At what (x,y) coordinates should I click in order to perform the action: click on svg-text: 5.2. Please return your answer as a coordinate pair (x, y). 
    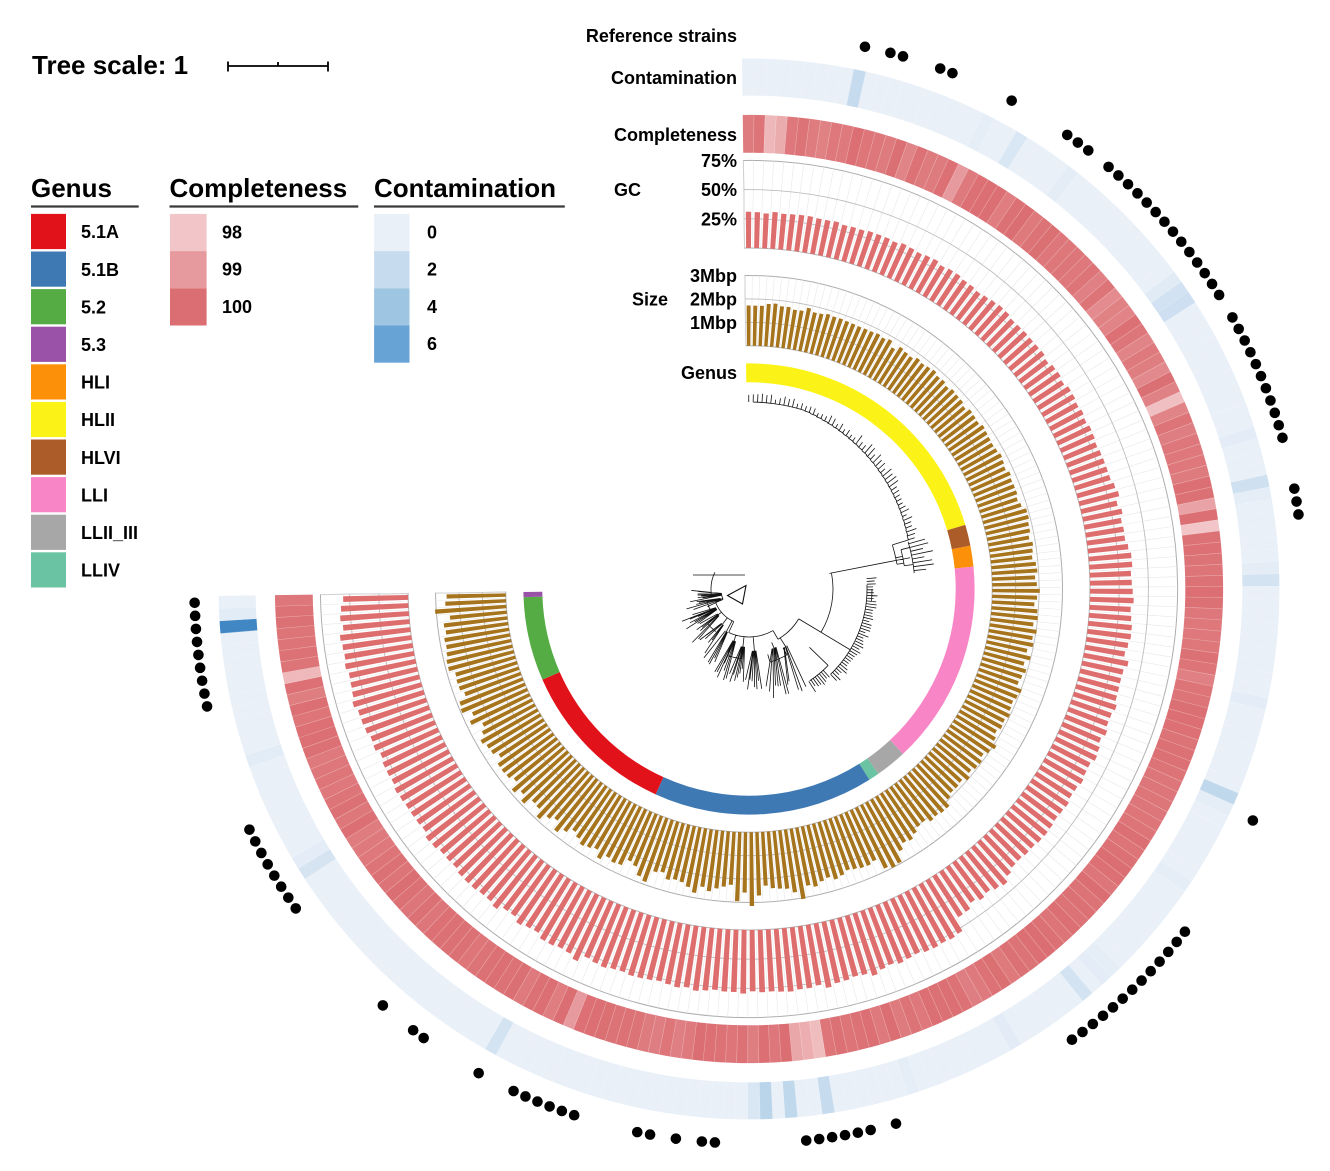
    Looking at the image, I should click on (93, 307).